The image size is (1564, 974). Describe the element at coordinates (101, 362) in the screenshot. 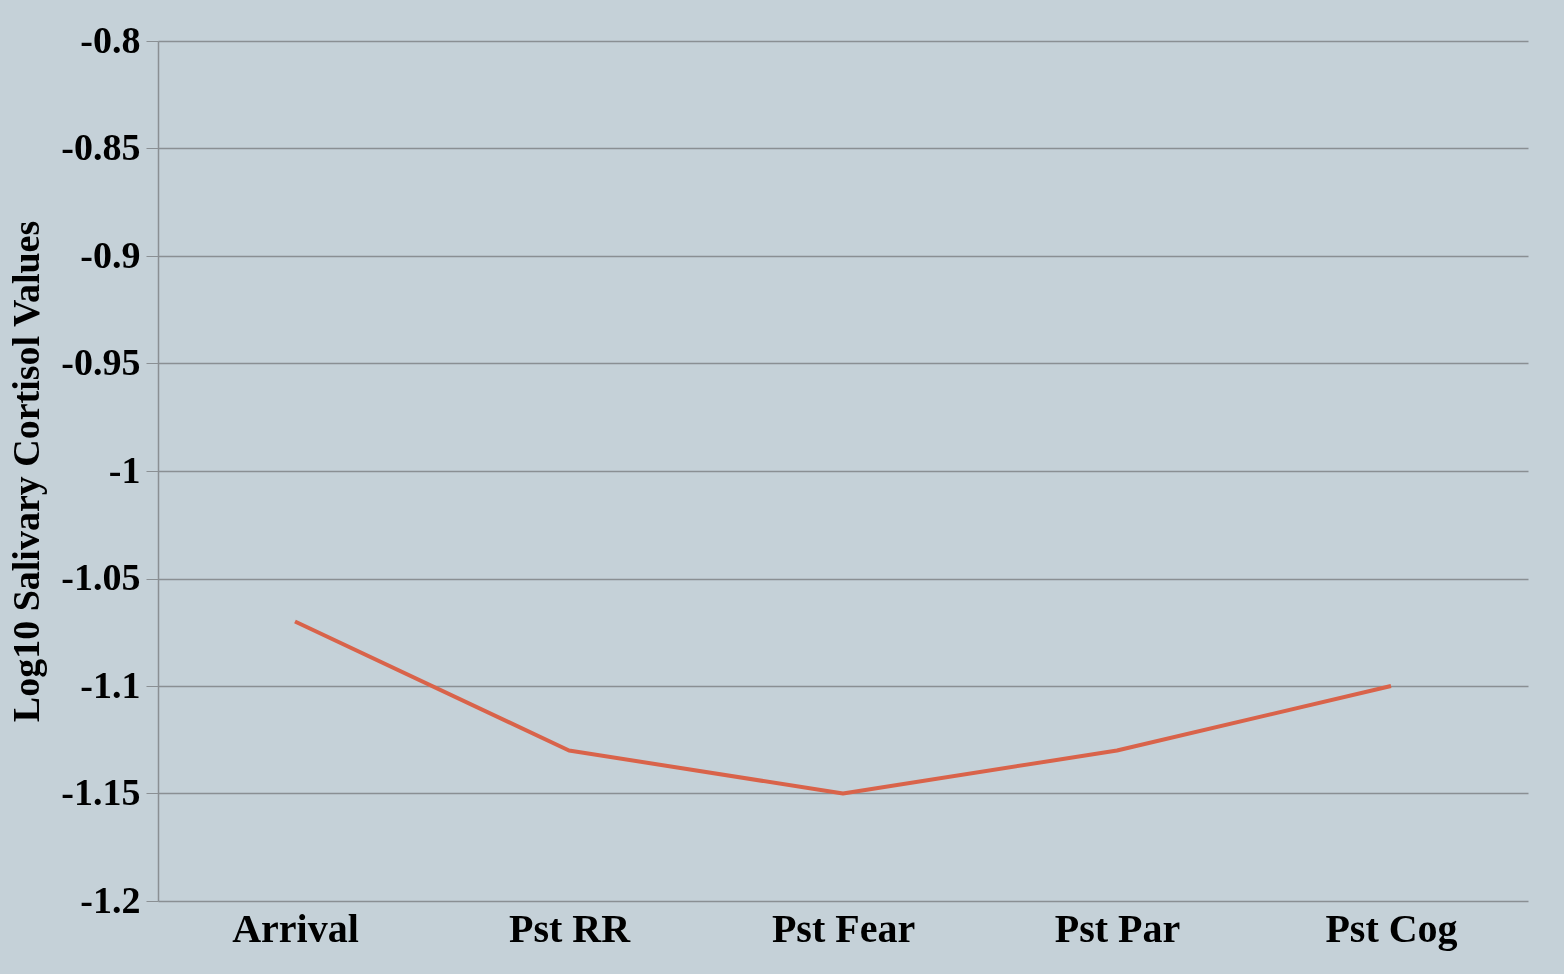

I see `y-tick-label: -0.95` at that location.